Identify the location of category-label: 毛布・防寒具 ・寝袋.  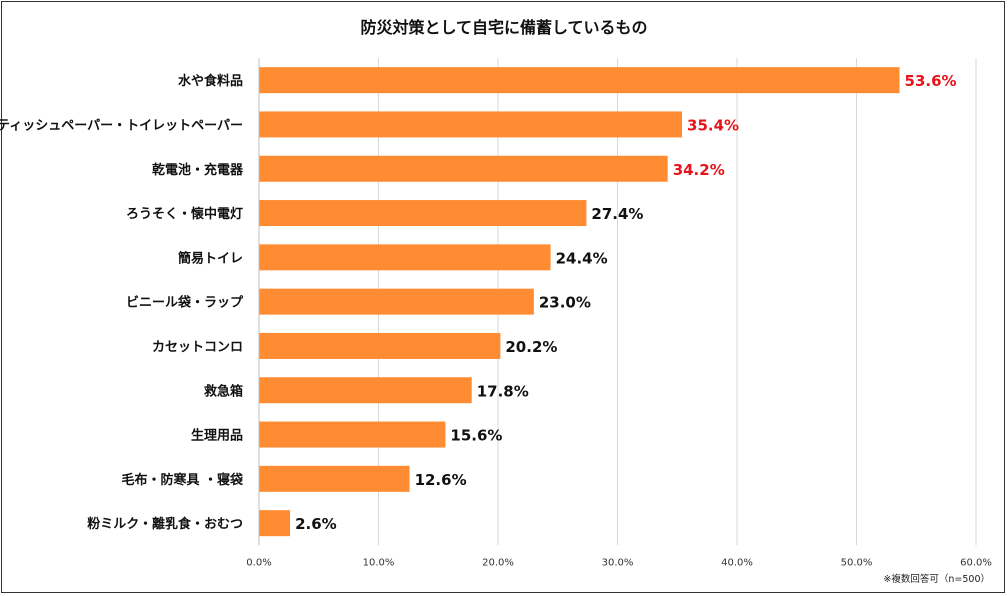
(182, 480).